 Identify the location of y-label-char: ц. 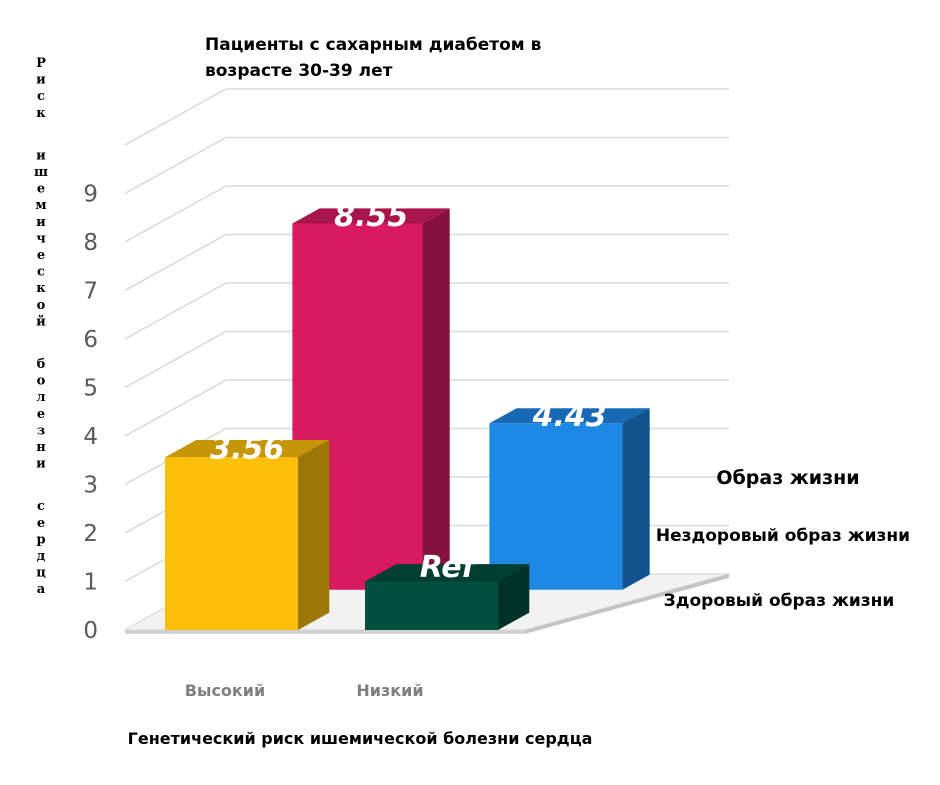
(41, 573).